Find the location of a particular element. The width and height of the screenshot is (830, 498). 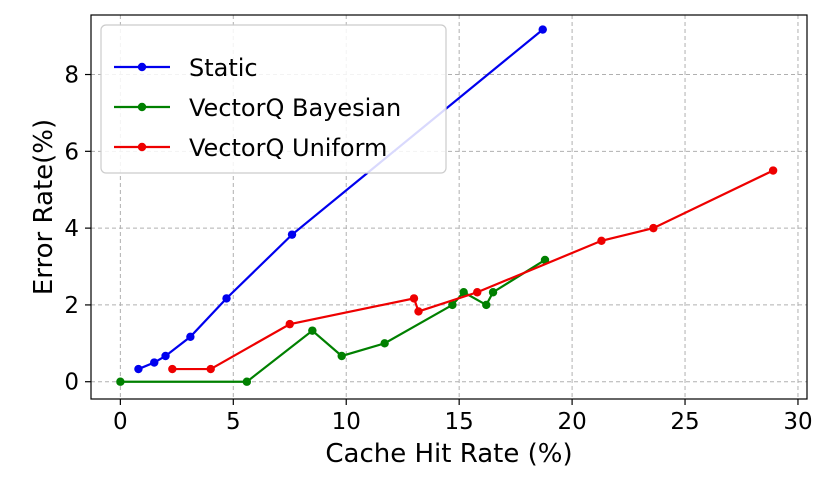

x-tick-label: 15 is located at coordinates (459, 422).